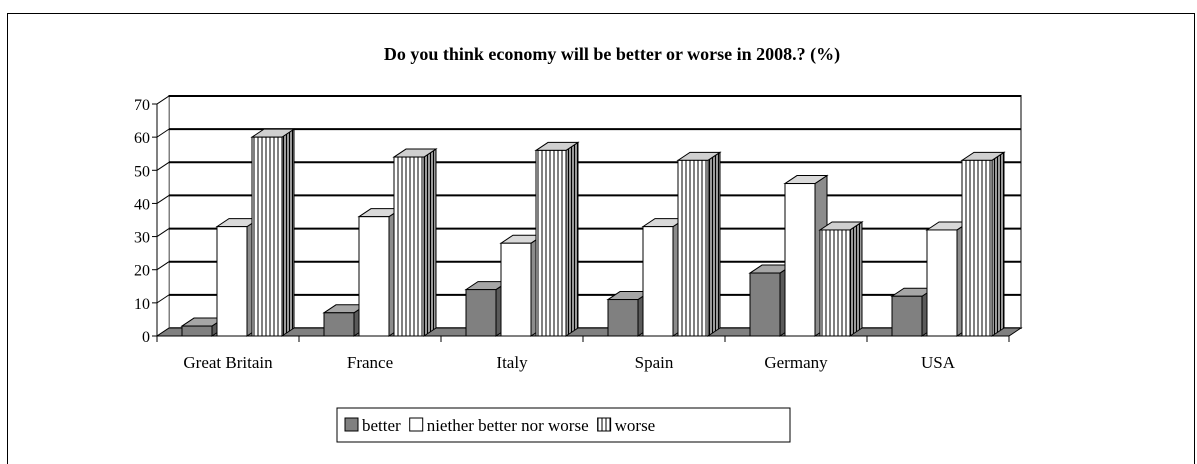 The width and height of the screenshot is (1197, 464). I want to click on x-tick-label: Spain, so click(654, 362).